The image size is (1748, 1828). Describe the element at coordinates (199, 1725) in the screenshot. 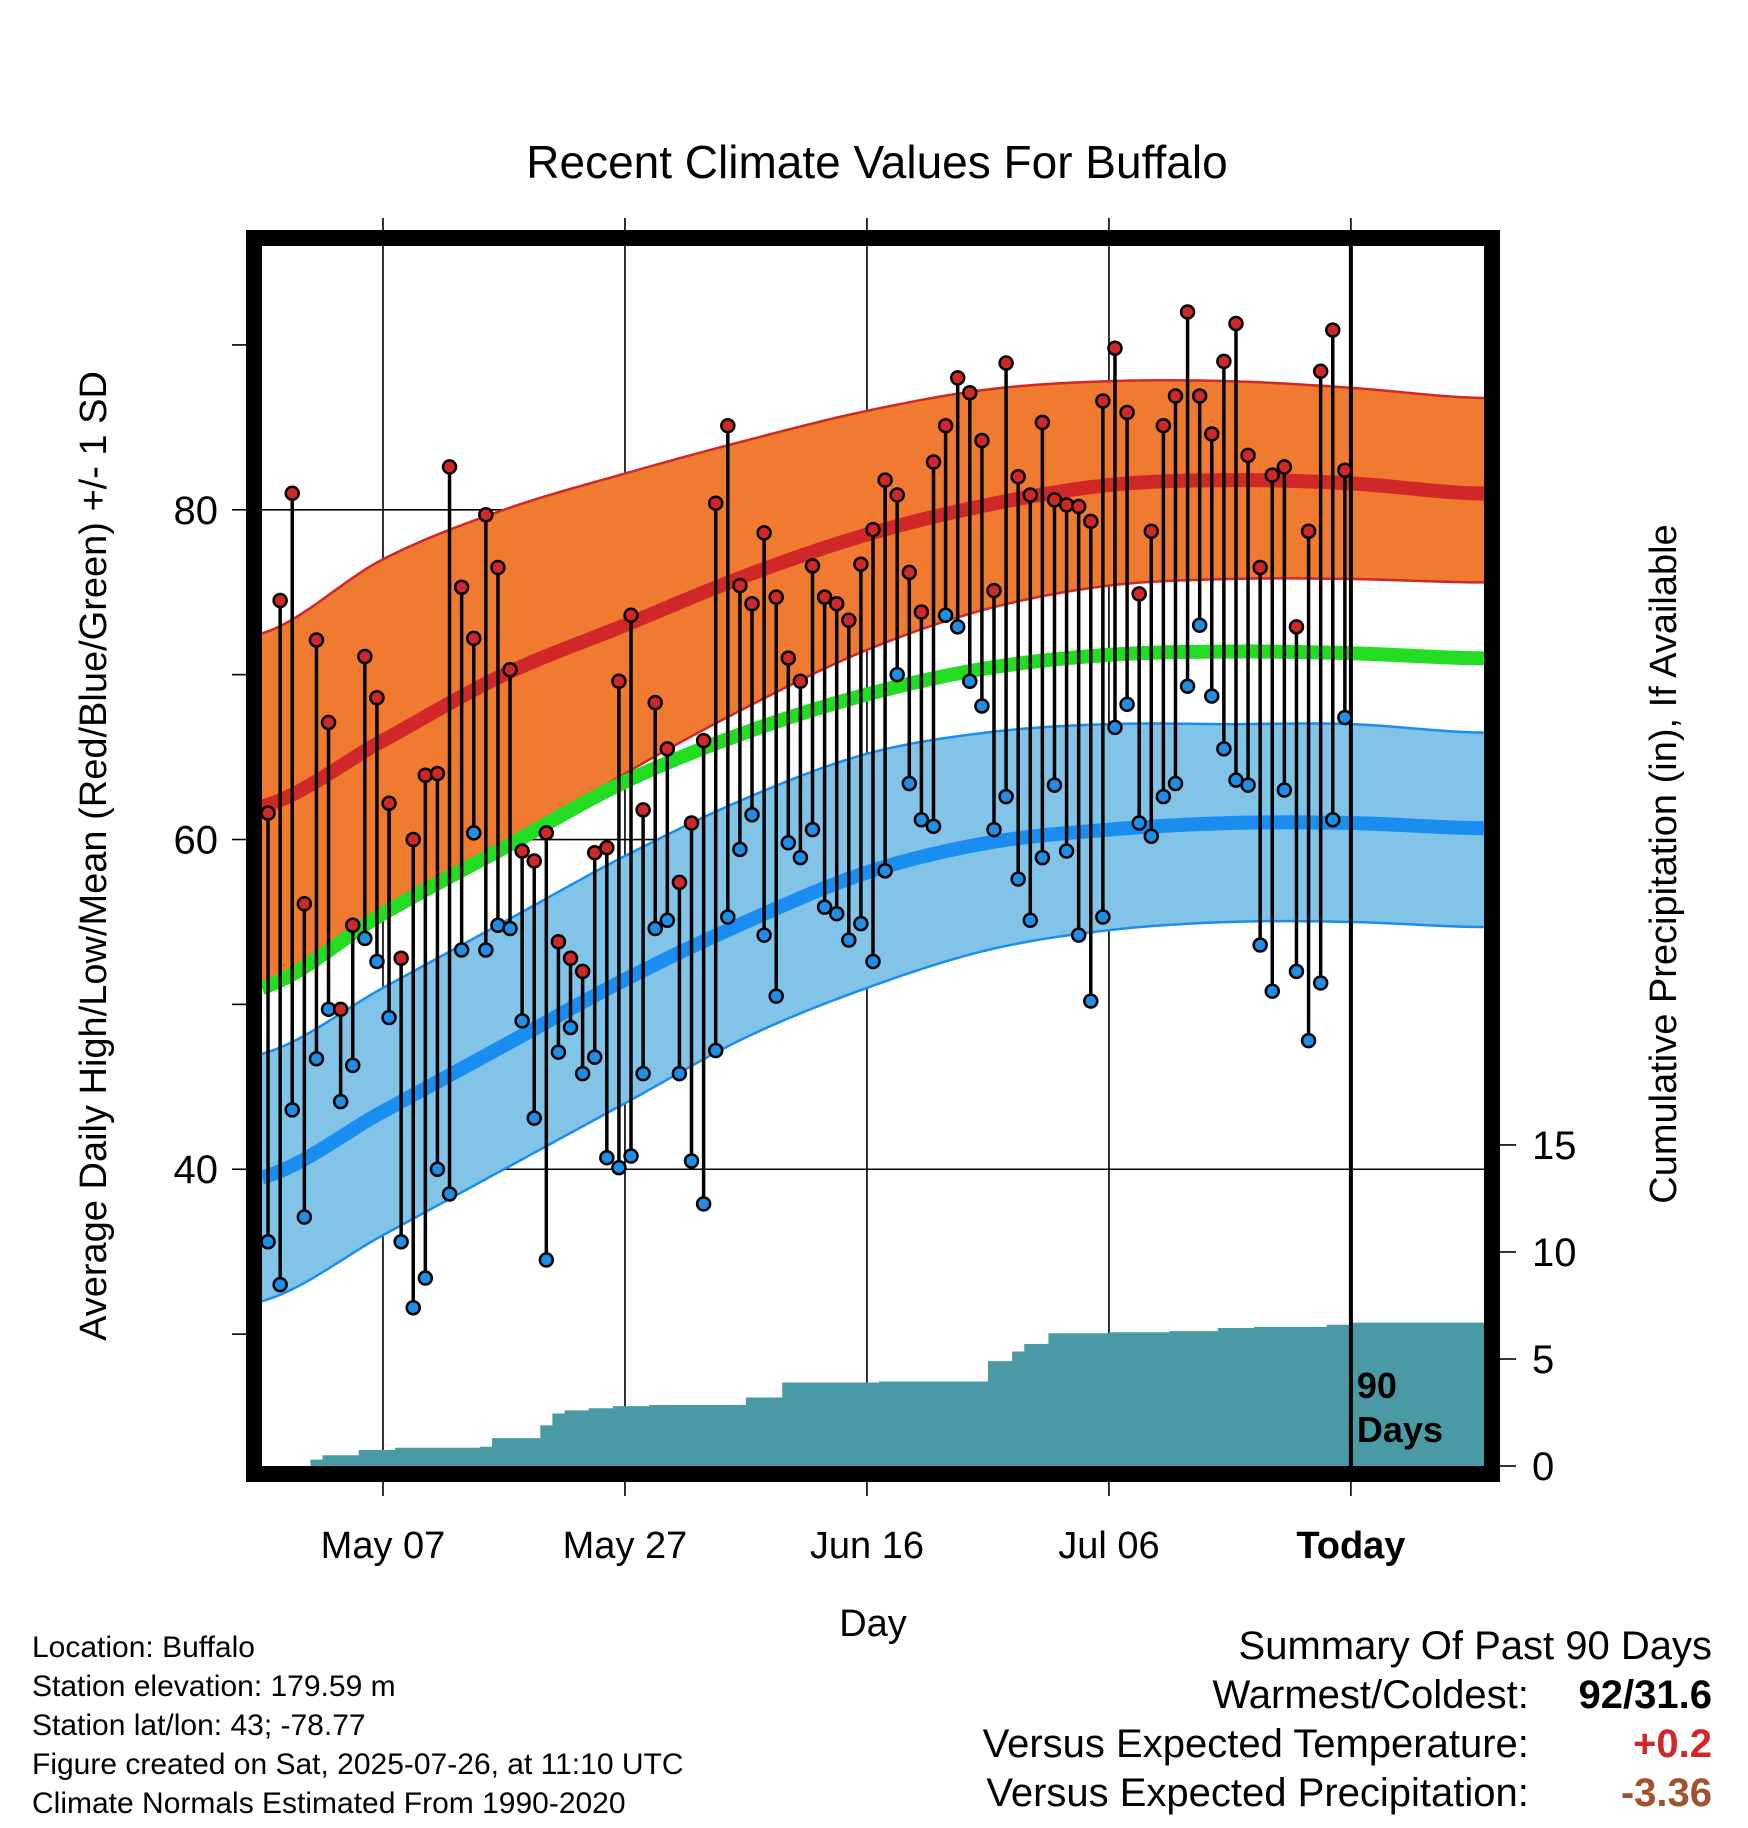

I see `latlon-text: Station lat/lon: 43; -78.77` at that location.